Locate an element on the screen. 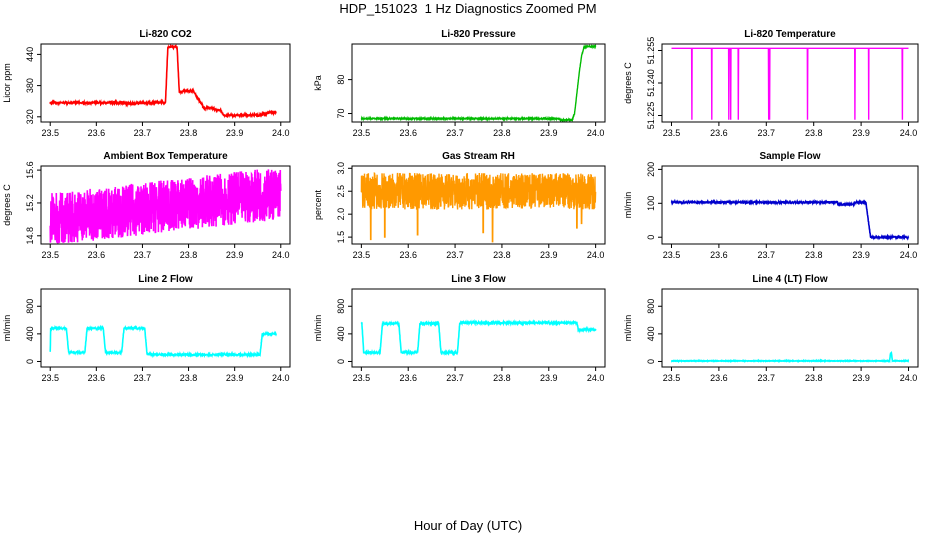 This screenshot has width=936, height=540. y-tick-label: 15.6 is located at coordinates (30, 170).